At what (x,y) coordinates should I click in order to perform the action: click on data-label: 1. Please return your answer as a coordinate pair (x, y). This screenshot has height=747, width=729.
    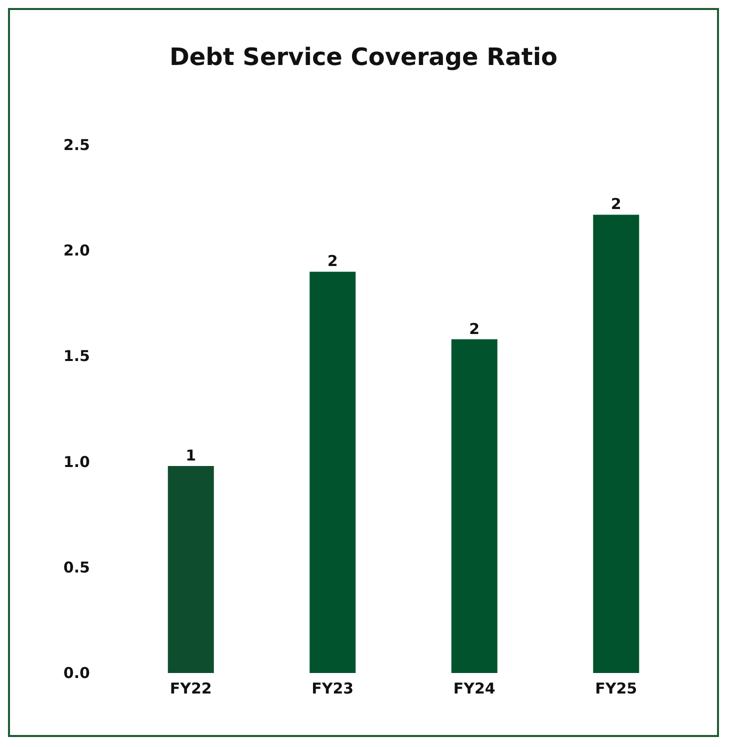
    Looking at the image, I should click on (191, 455).